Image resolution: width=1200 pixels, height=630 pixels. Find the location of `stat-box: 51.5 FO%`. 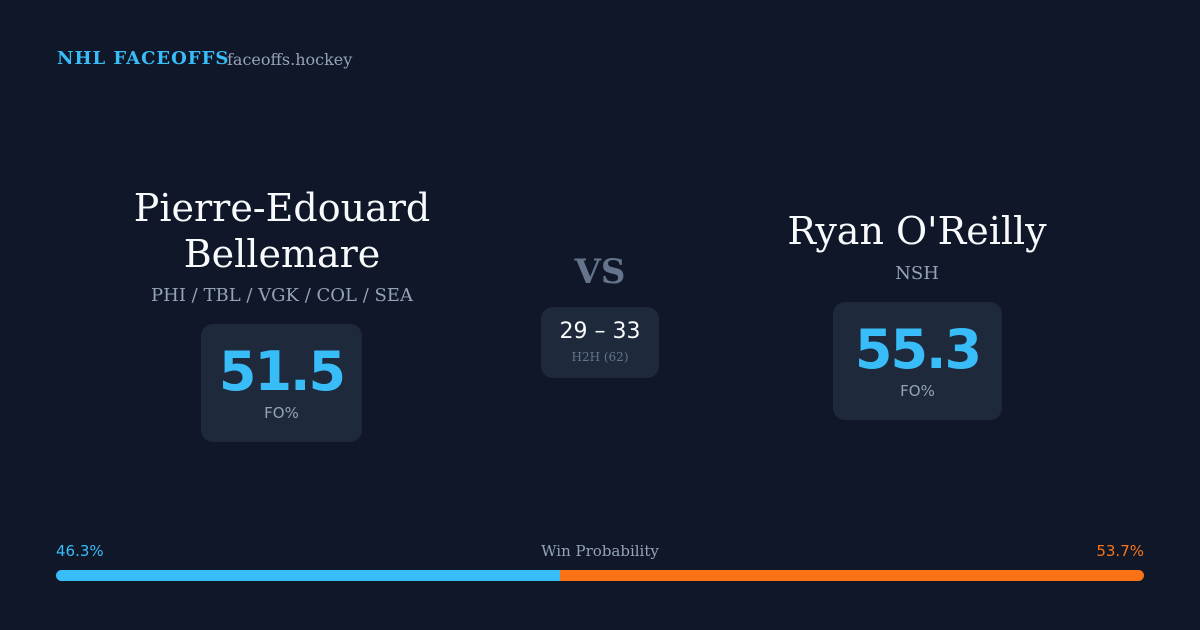

stat-box: 51.5 FO% is located at coordinates (281, 383).